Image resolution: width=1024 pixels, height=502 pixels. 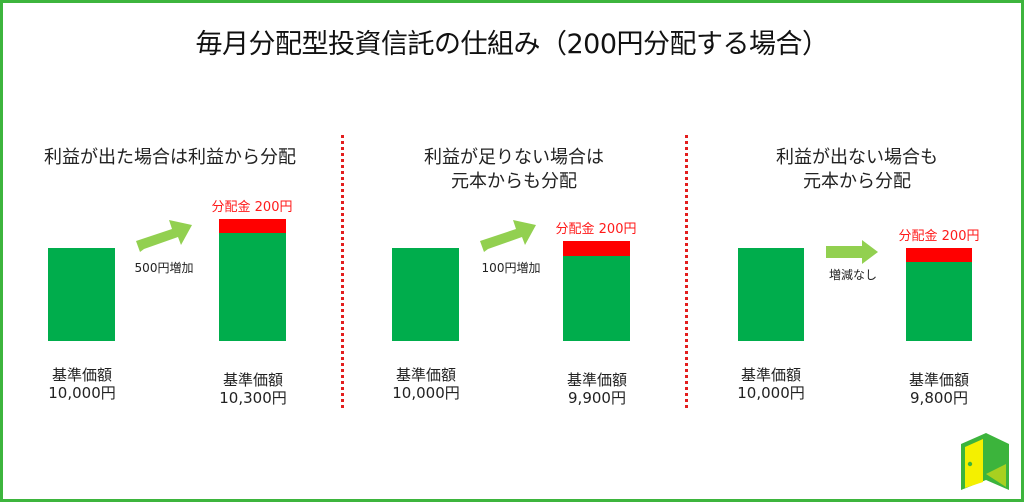 What do you see at coordinates (170, 157) in the screenshot?
I see `panel-heading: 利益が出た場合は利益から分配` at bounding box center [170, 157].